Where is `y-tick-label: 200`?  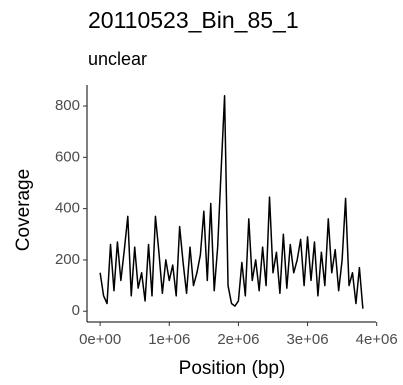 y-tick-label: 200 is located at coordinates (67, 259).